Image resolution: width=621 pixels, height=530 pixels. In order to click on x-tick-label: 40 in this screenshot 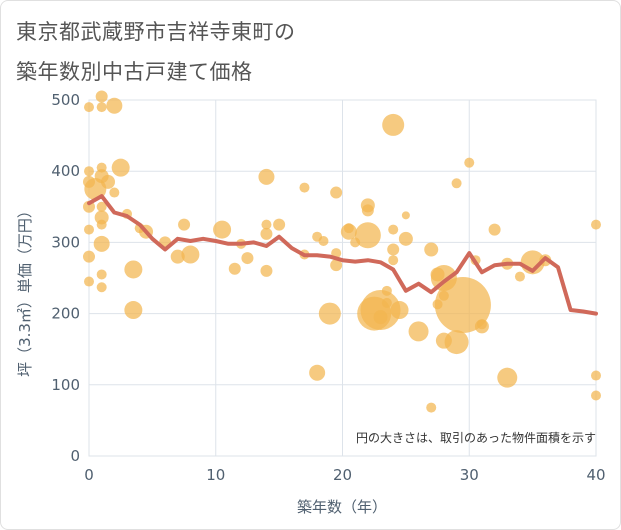, I will do `click(595, 475)`.